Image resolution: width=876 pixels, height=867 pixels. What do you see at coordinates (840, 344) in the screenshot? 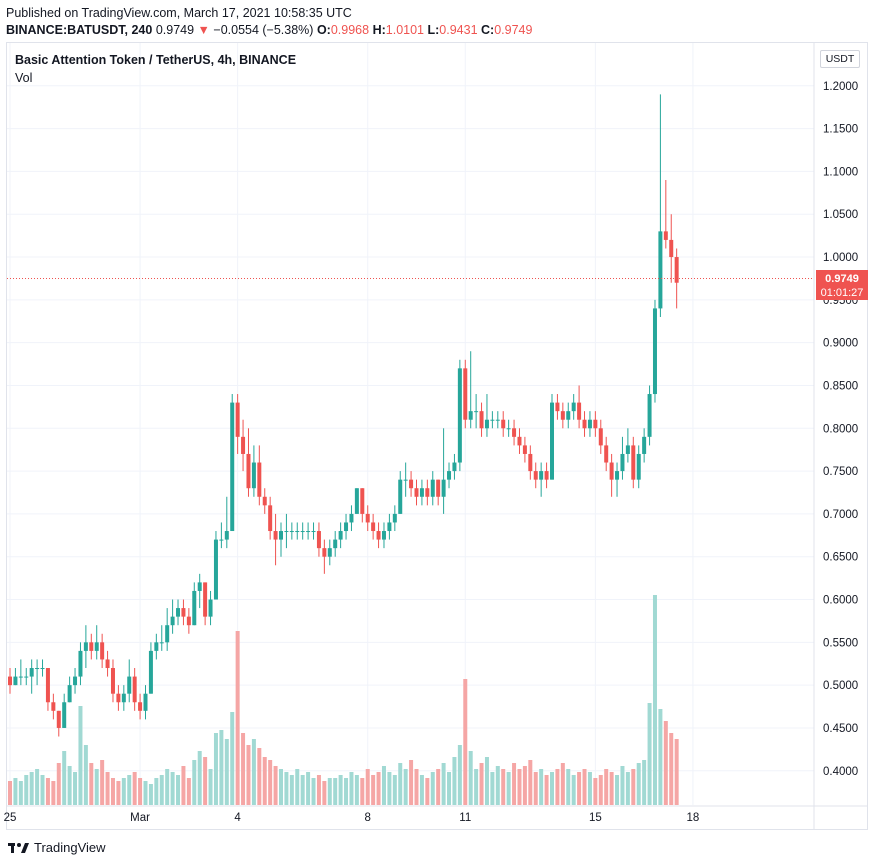
I see `price-tick-label: 0.9000` at bounding box center [840, 344].